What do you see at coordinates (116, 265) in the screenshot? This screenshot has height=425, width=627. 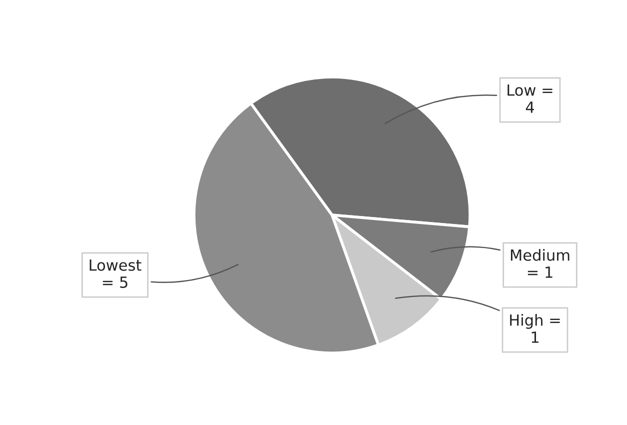 I see `slice-label: Lowest` at bounding box center [116, 265].